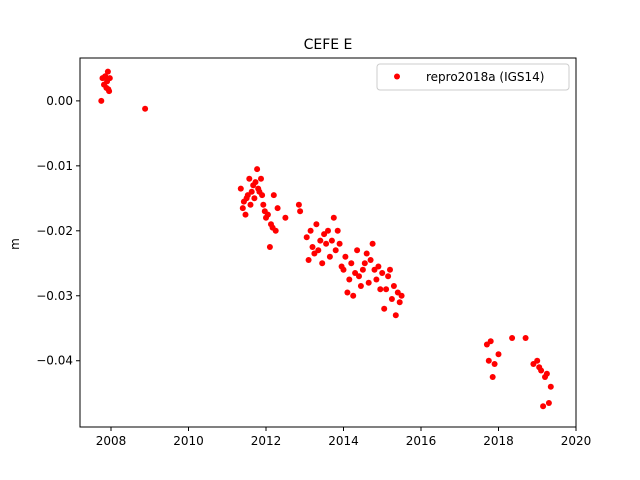 The width and height of the screenshot is (640, 480). I want to click on x-tick-label: 2008, so click(111, 441).